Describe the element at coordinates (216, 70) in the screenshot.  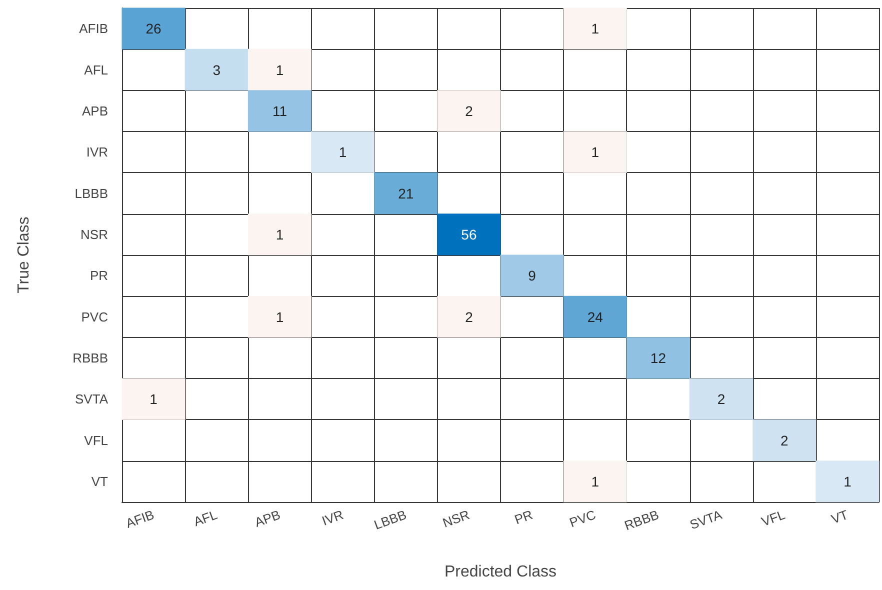
I see `data-label: 3` at that location.